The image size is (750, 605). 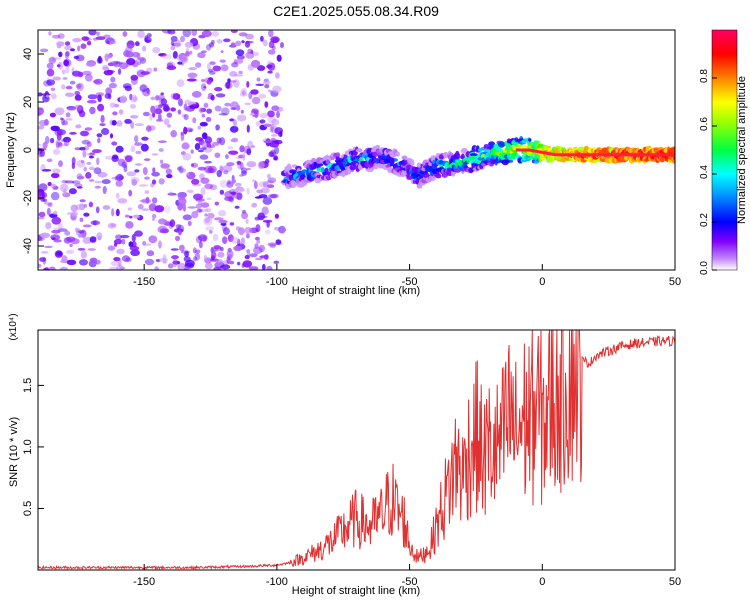 I want to click on snr-y-label: SNR (10 * v/v), so click(x=14, y=452).